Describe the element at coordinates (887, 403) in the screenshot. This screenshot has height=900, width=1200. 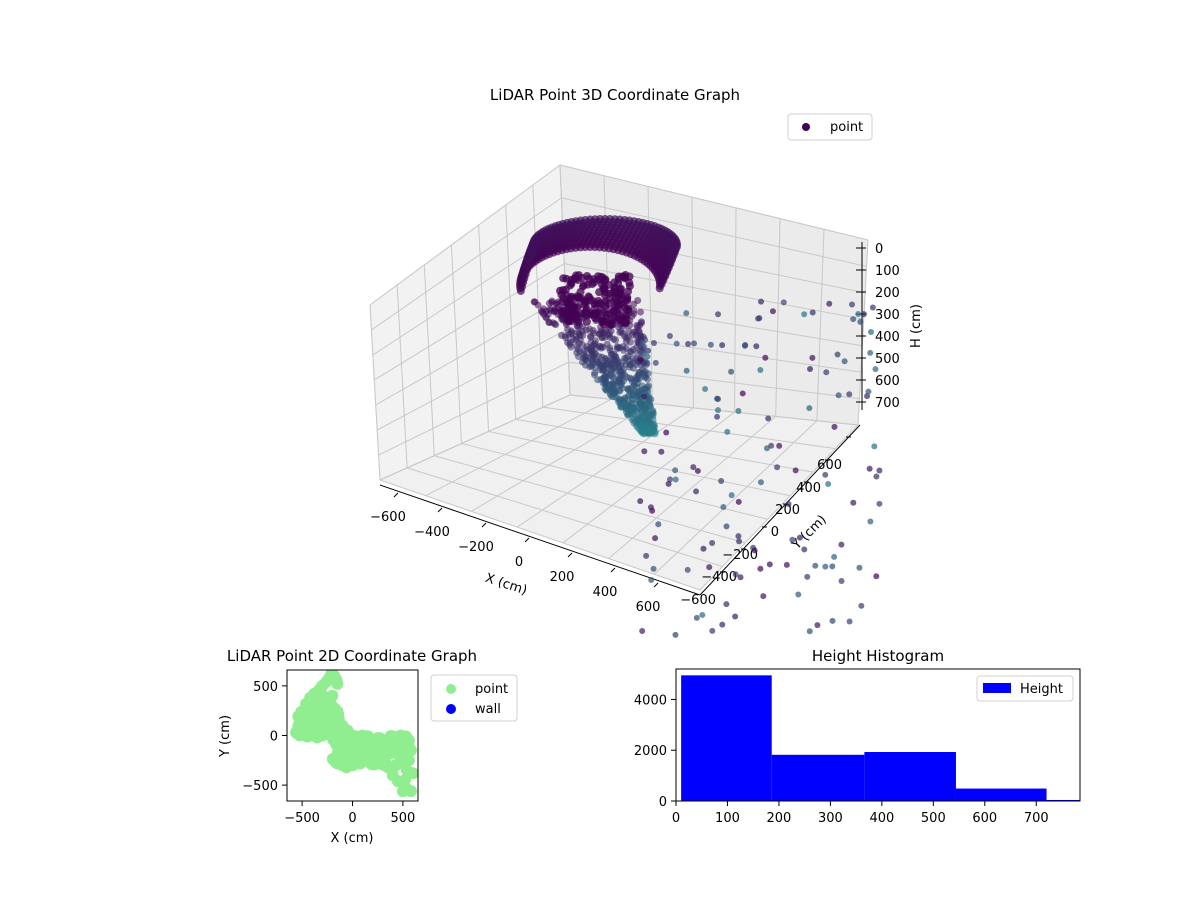
I see `z-tick-label-3d: 700` at that location.